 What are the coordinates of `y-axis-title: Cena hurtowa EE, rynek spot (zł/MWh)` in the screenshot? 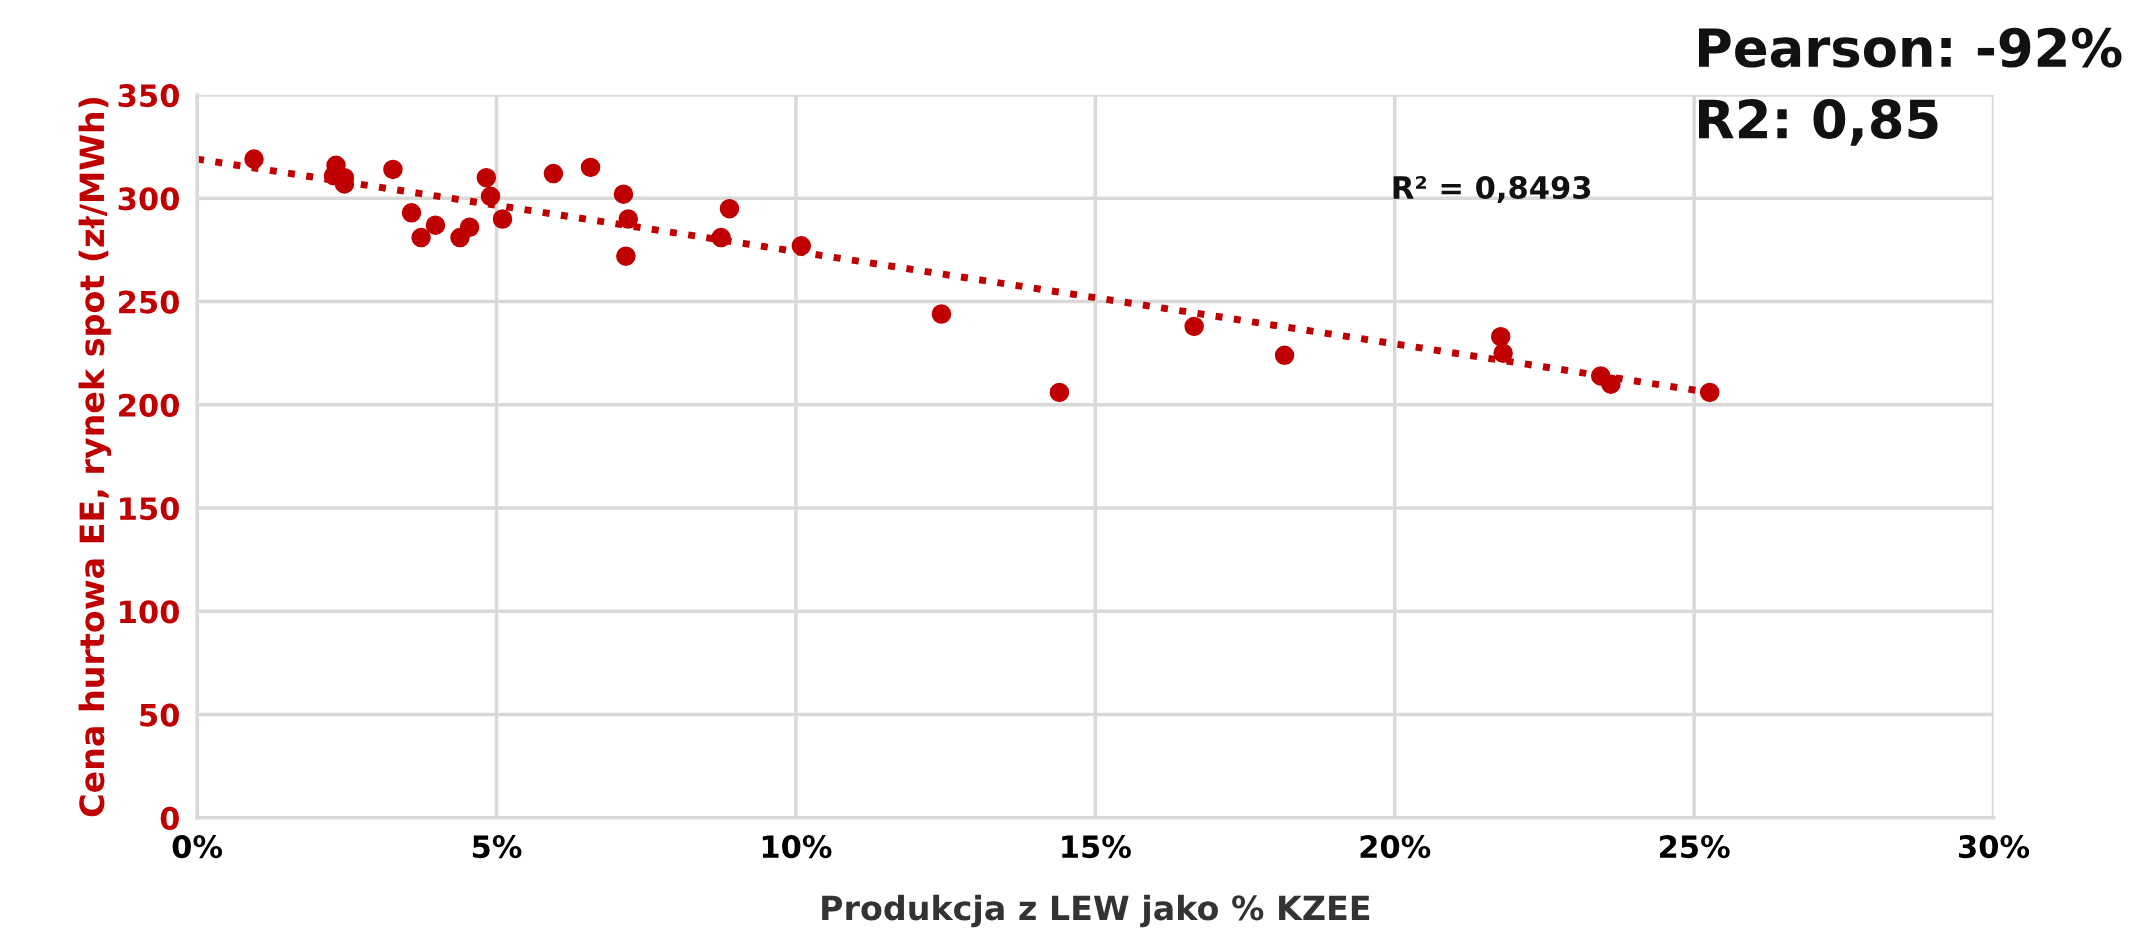 It's located at (95, 457).